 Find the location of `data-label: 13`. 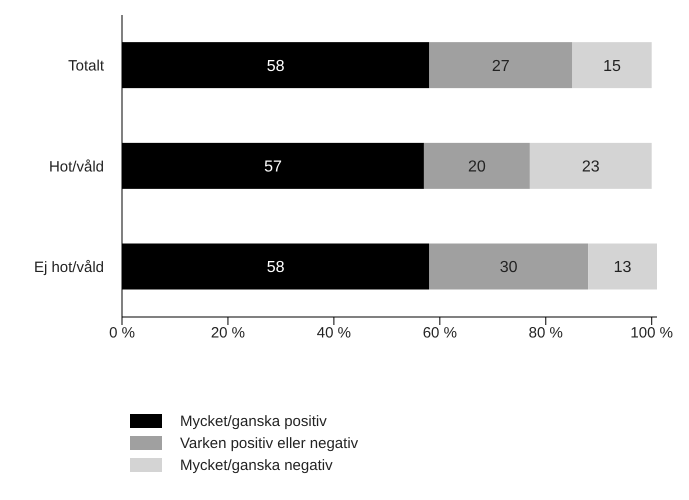

data-label: 13 is located at coordinates (623, 267).